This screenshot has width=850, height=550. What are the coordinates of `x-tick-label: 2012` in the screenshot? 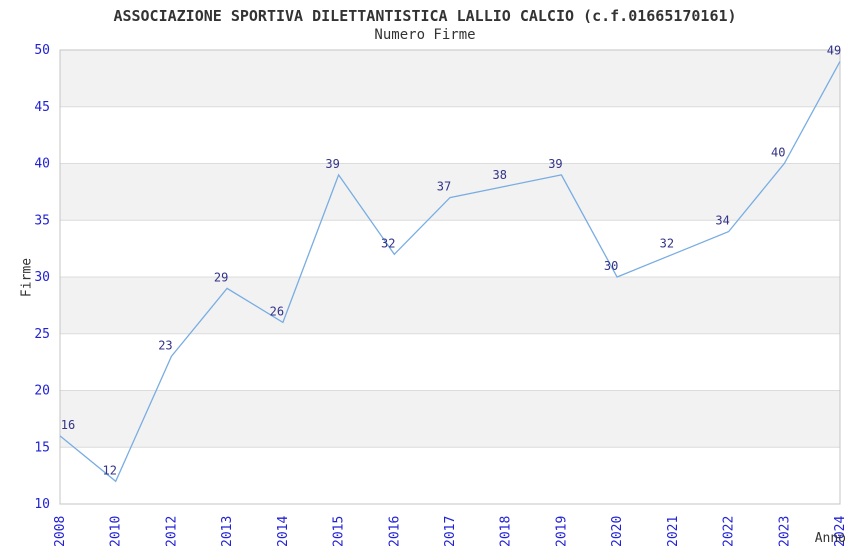 It's located at (171, 531).